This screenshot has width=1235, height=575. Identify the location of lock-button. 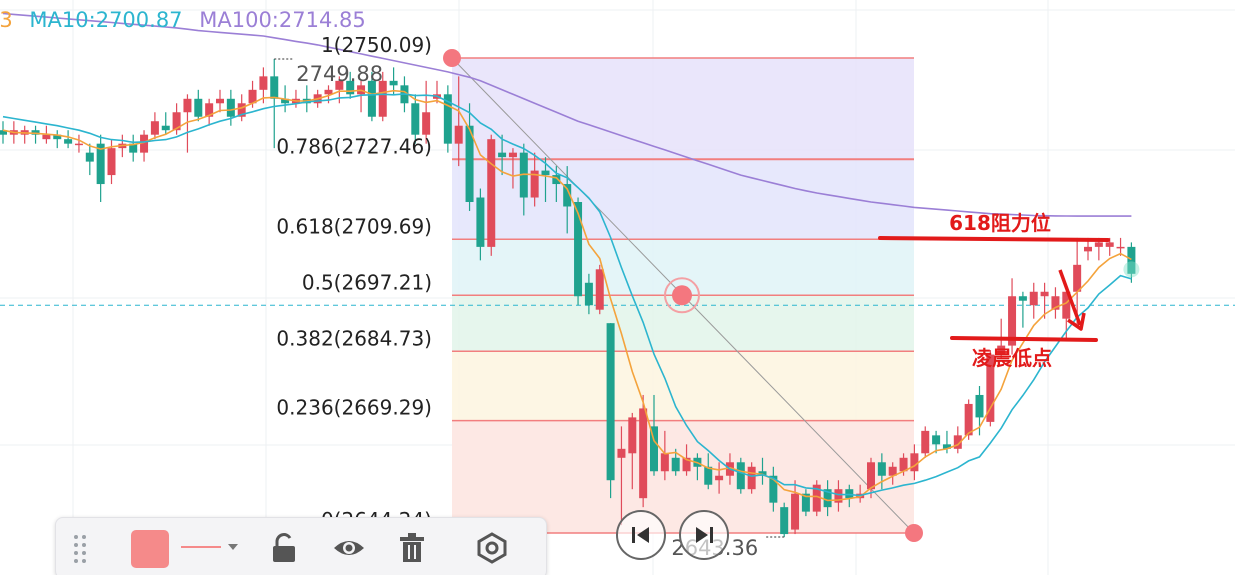
(284, 548).